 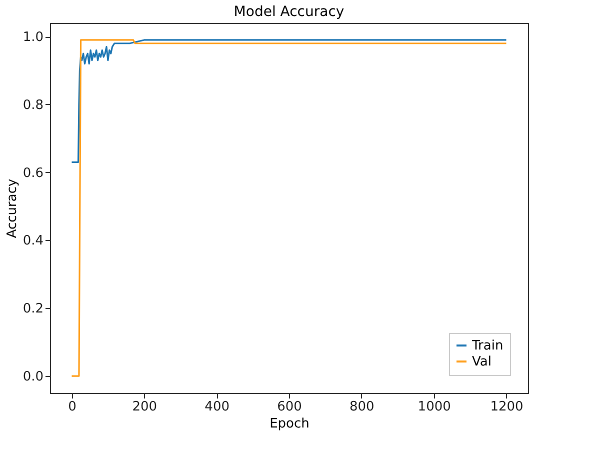 I want to click on legend-label: Train, so click(x=487, y=346).